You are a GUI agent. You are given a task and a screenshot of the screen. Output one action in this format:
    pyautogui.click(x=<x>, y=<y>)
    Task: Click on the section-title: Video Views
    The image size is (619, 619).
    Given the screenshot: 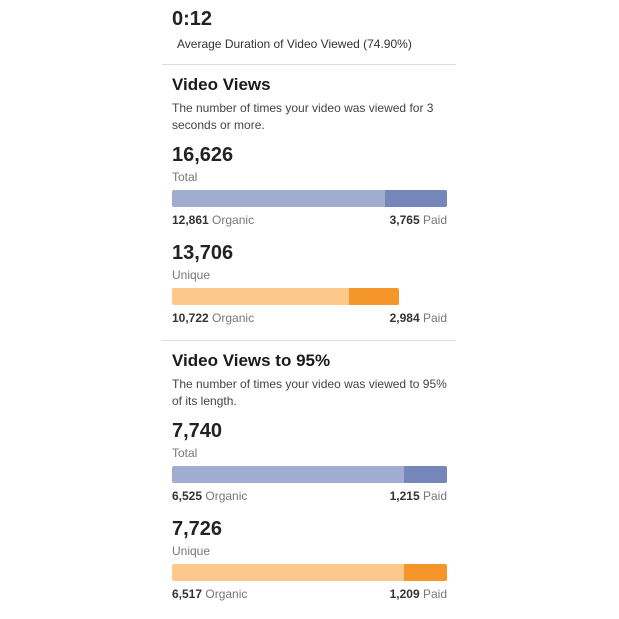 What is the action you would take?
    pyautogui.click(x=221, y=84)
    